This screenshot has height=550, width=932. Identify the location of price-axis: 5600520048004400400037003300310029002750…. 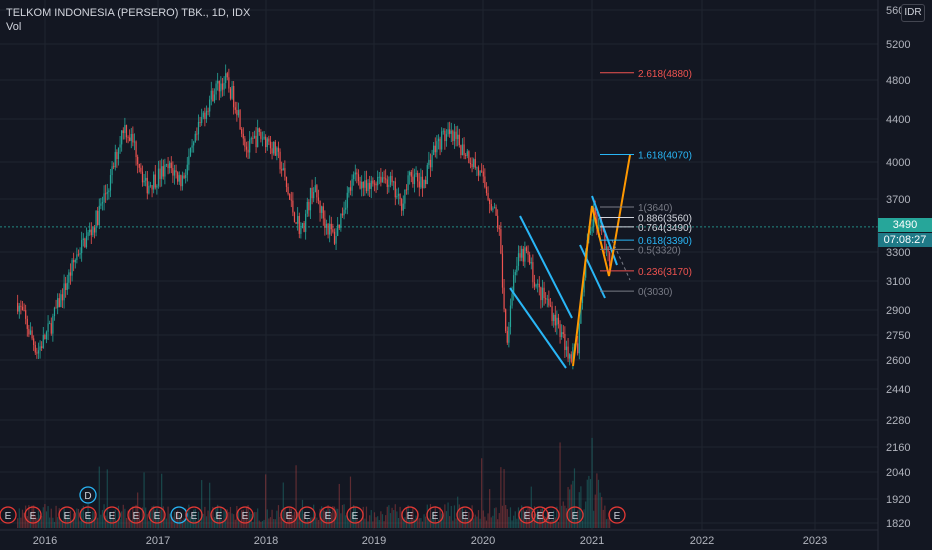
(898, 267).